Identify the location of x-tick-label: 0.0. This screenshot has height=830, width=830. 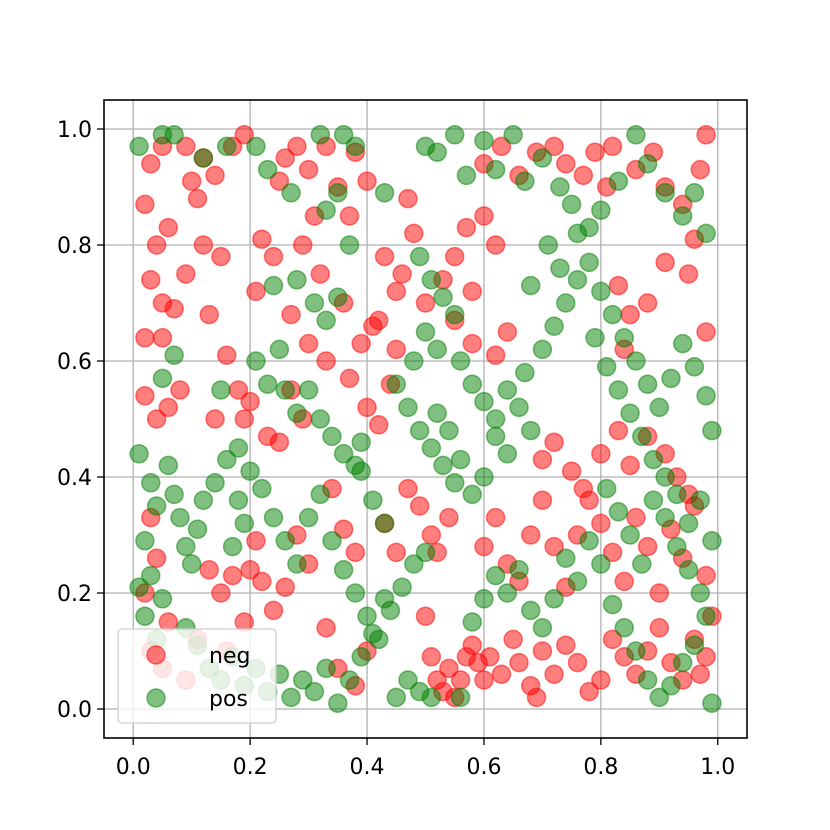
(133, 767).